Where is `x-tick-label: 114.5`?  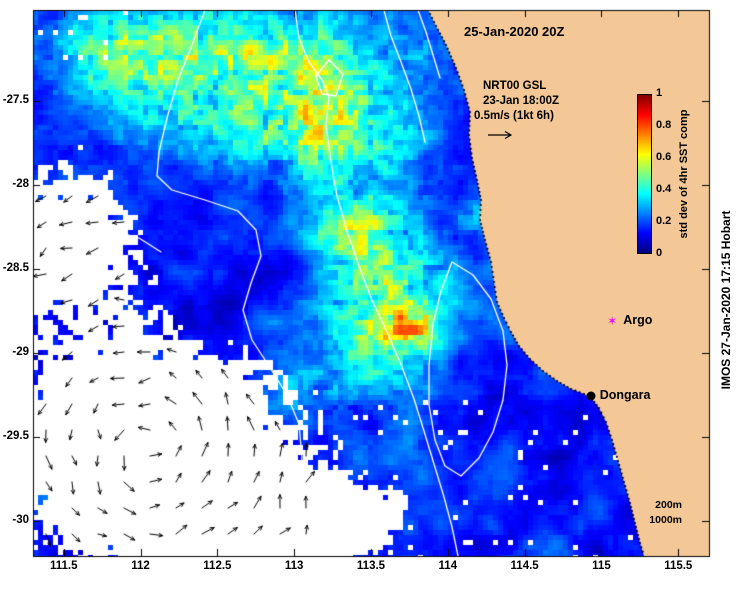 x-tick-label: 114.5 is located at coordinates (524, 566).